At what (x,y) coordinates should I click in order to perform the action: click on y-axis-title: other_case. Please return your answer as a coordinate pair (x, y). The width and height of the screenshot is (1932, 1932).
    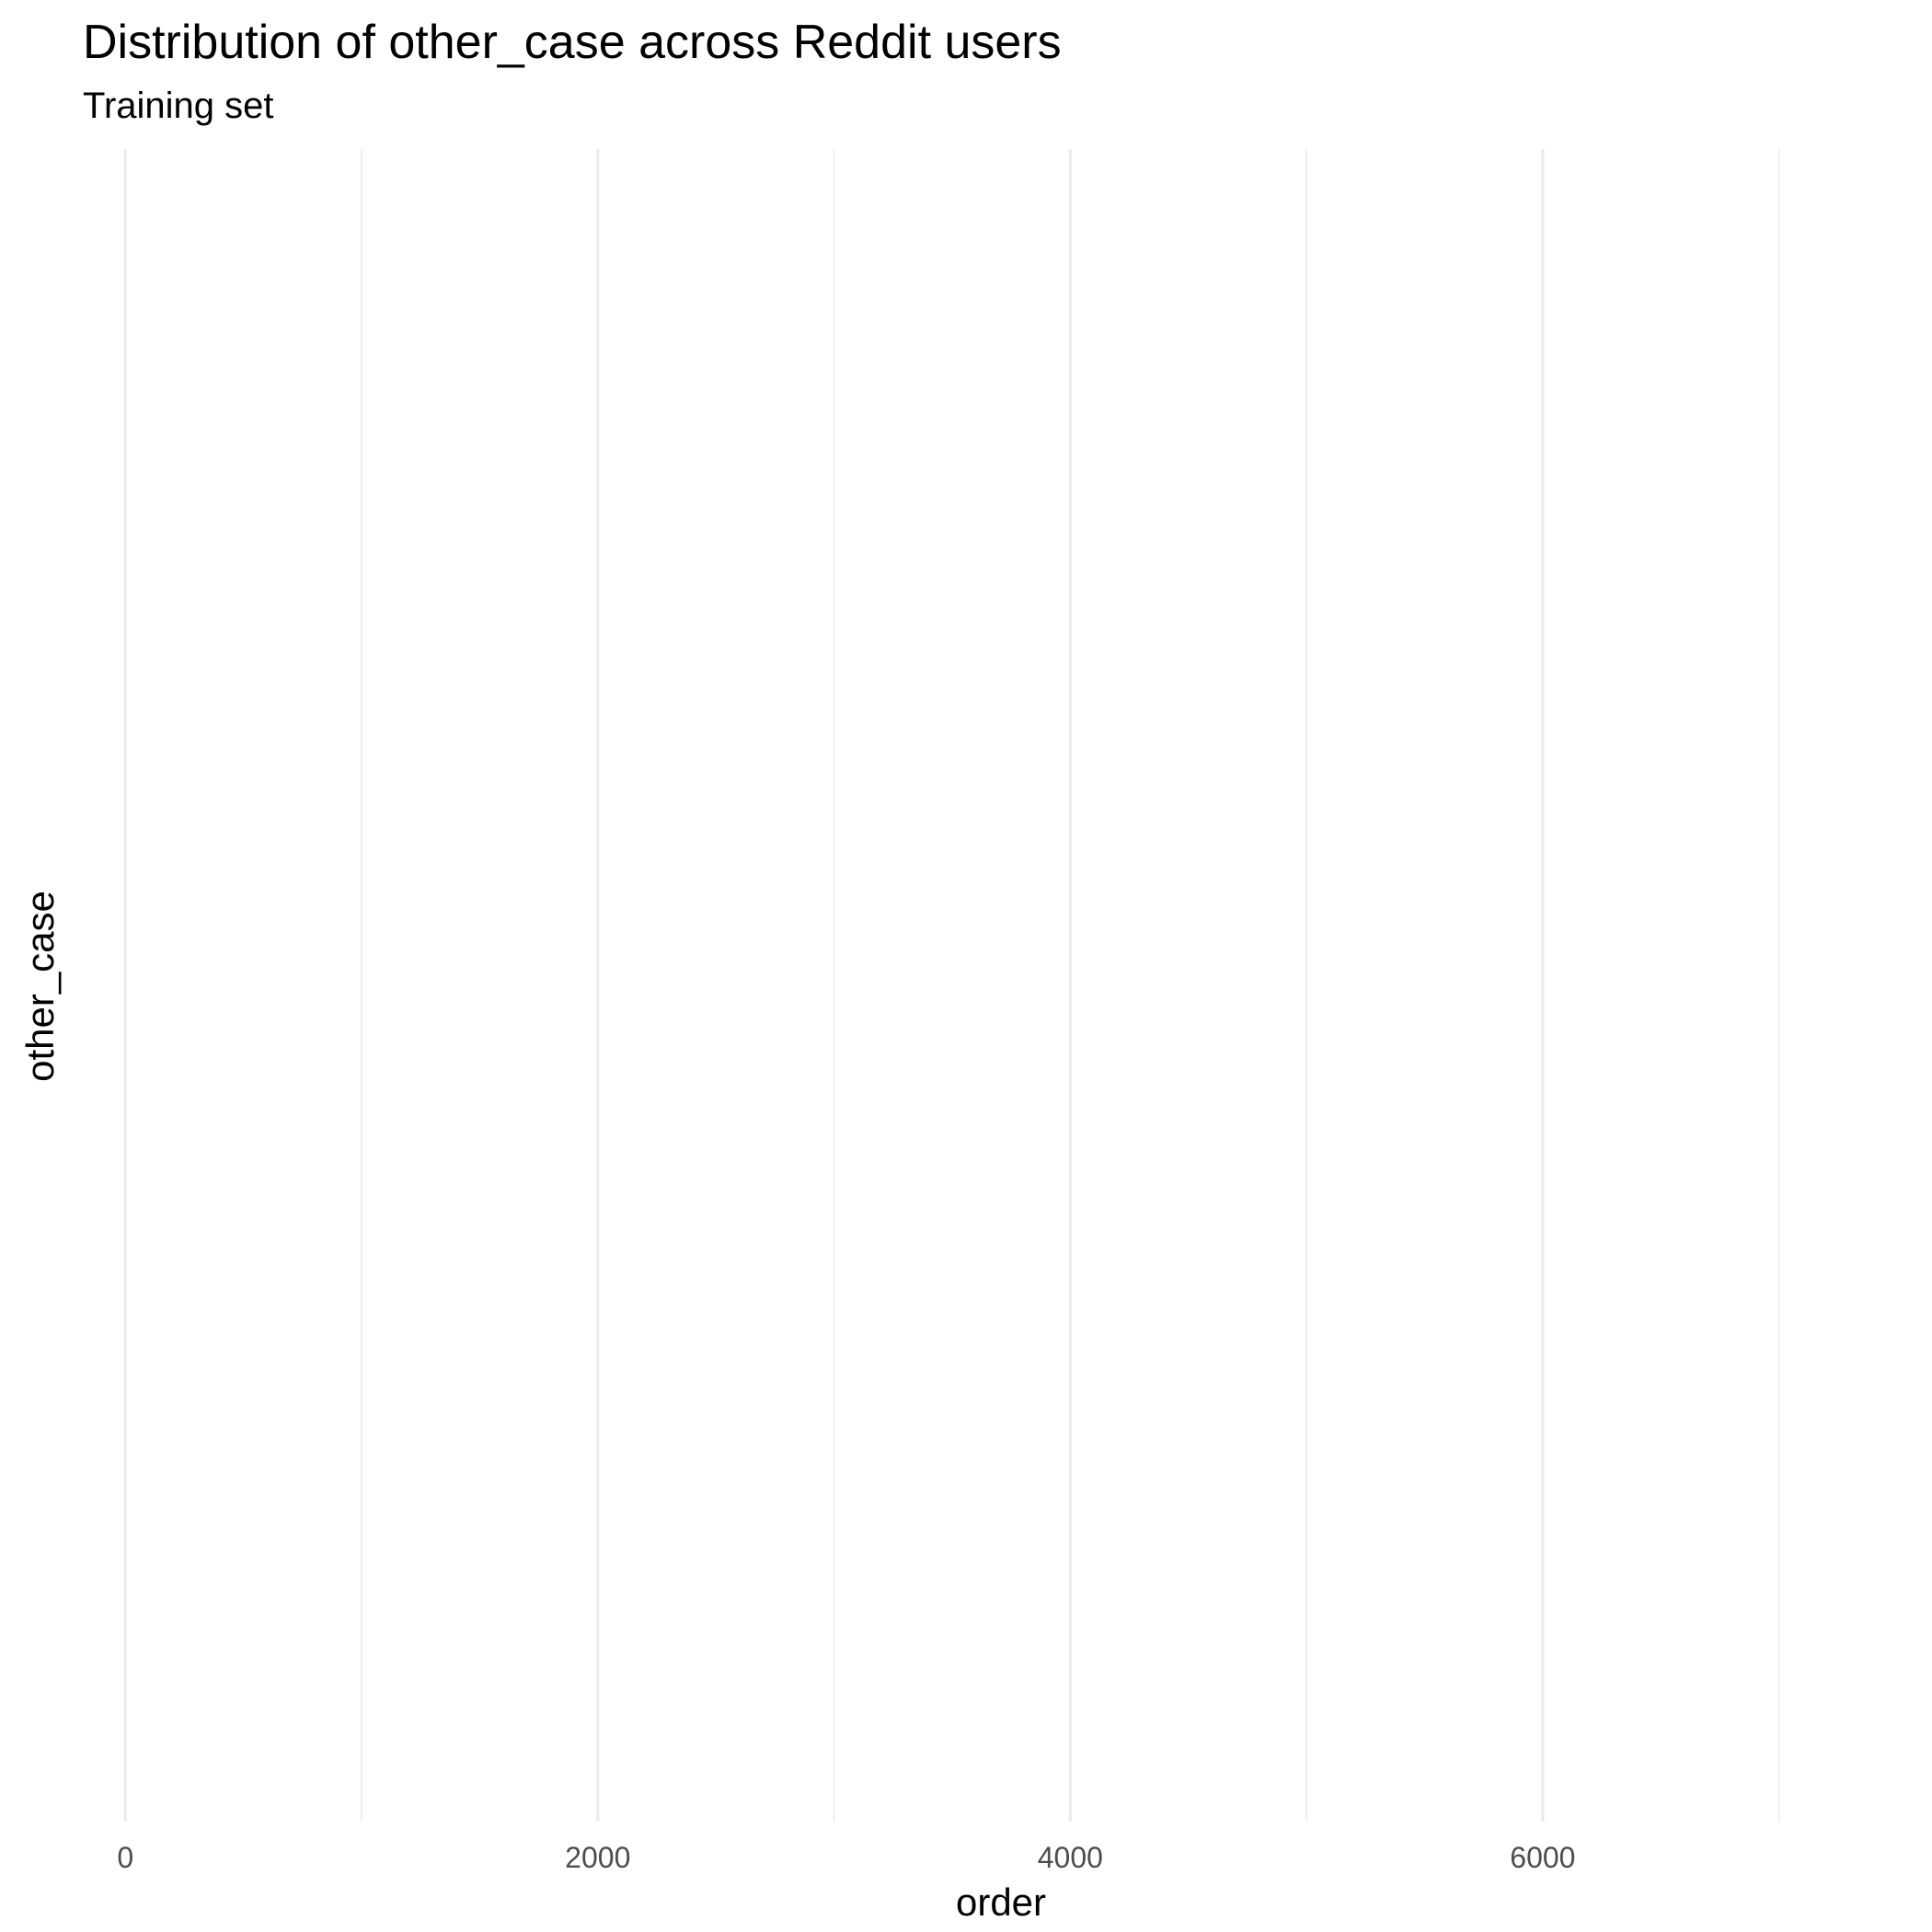
    Looking at the image, I should click on (40, 986).